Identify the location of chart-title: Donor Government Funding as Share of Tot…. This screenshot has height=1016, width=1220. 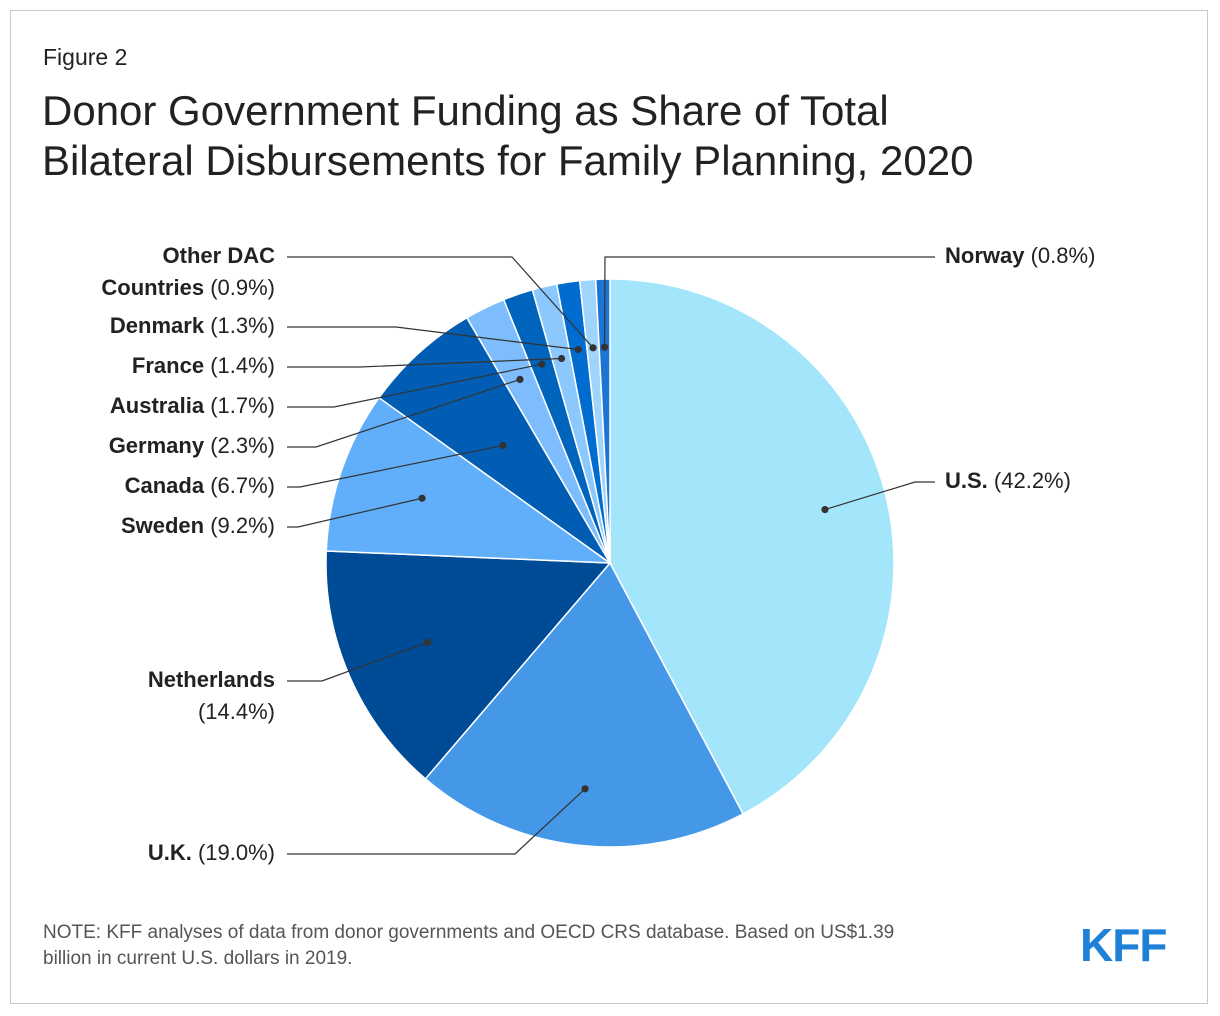
(602, 136).